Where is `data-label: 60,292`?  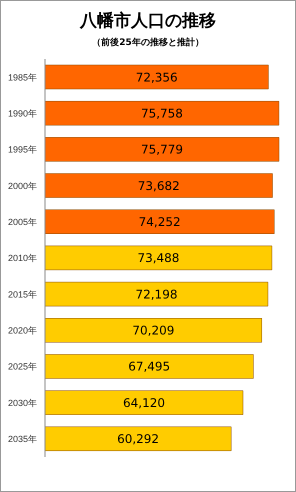 data-label: 60,292 is located at coordinates (138, 439).